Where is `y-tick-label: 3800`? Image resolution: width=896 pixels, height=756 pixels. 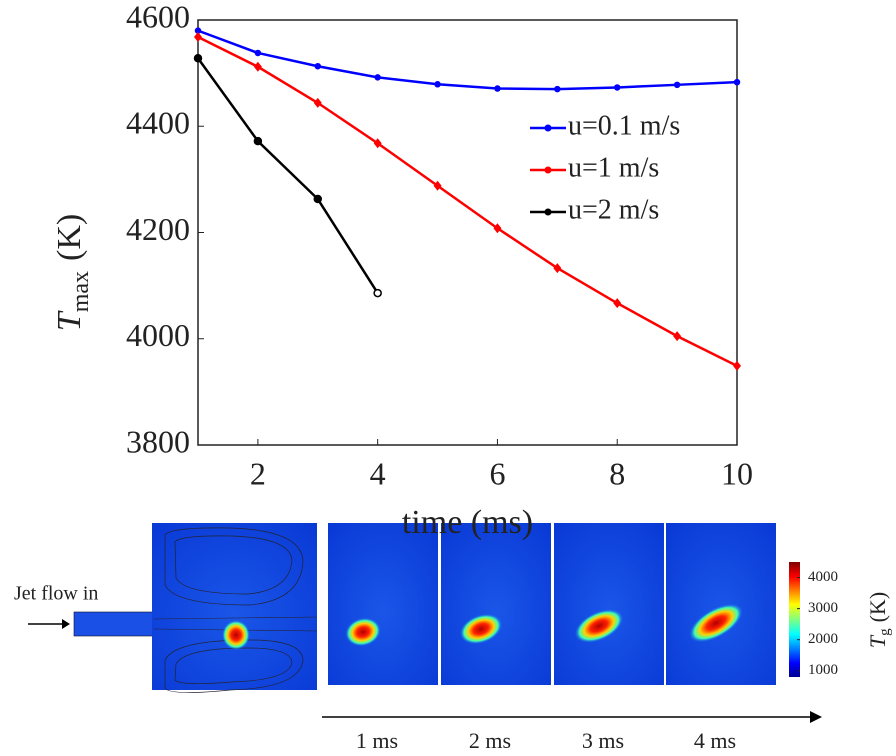 y-tick-label: 3800 is located at coordinates (158, 441).